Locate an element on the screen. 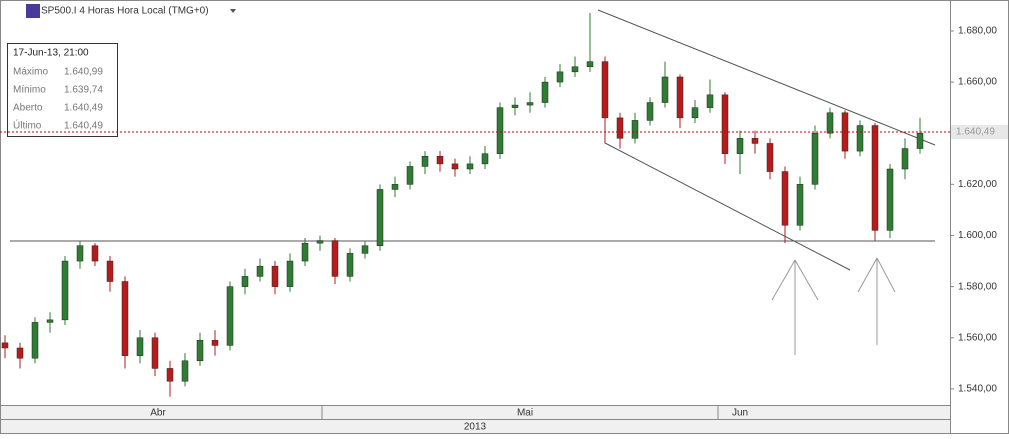 This screenshot has width=1009, height=439. y-tick-label: 1.580,00 is located at coordinates (977, 286).